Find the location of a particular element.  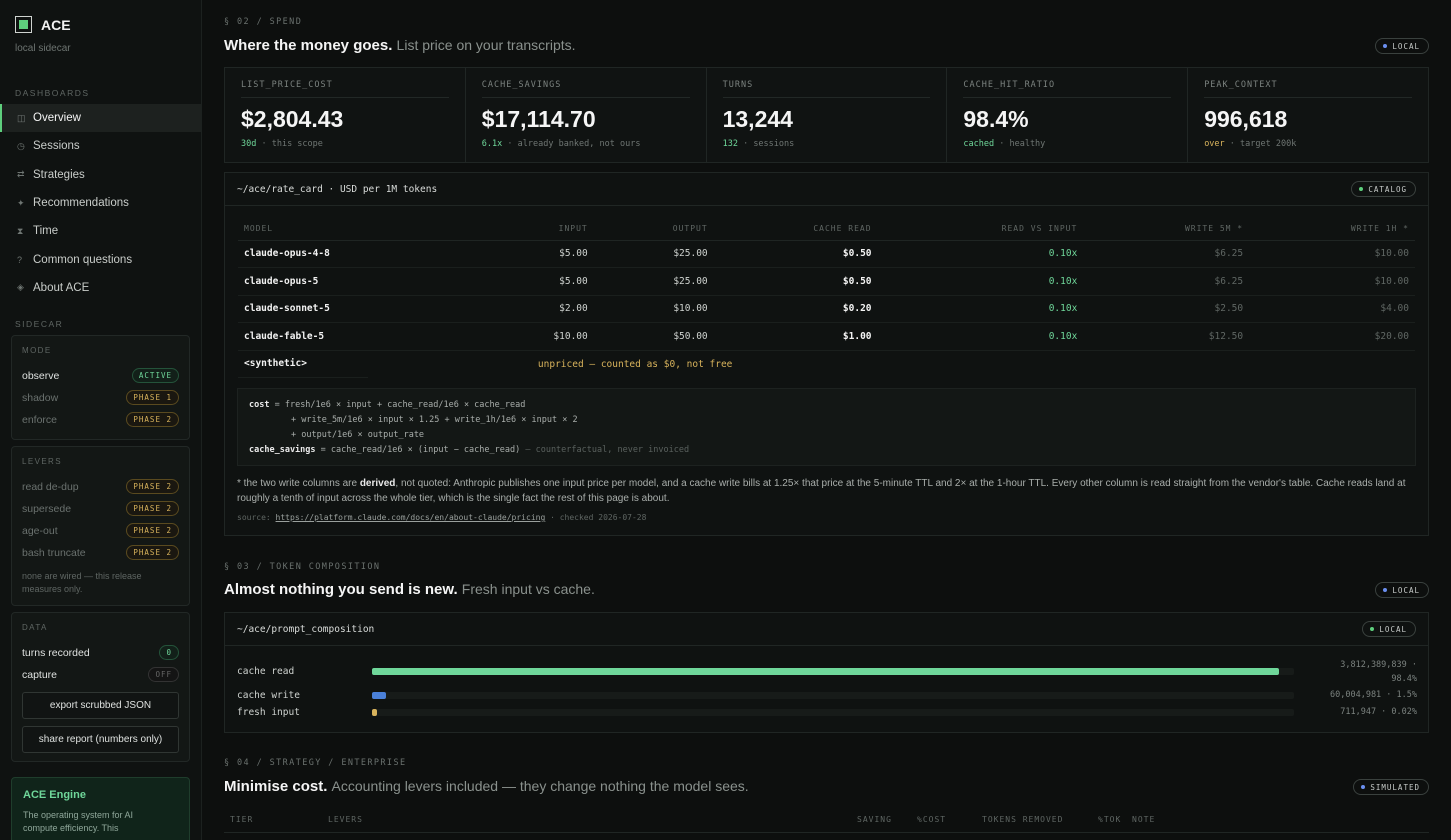

sidebar-item-about: ◈ About ACE is located at coordinates (100, 288).